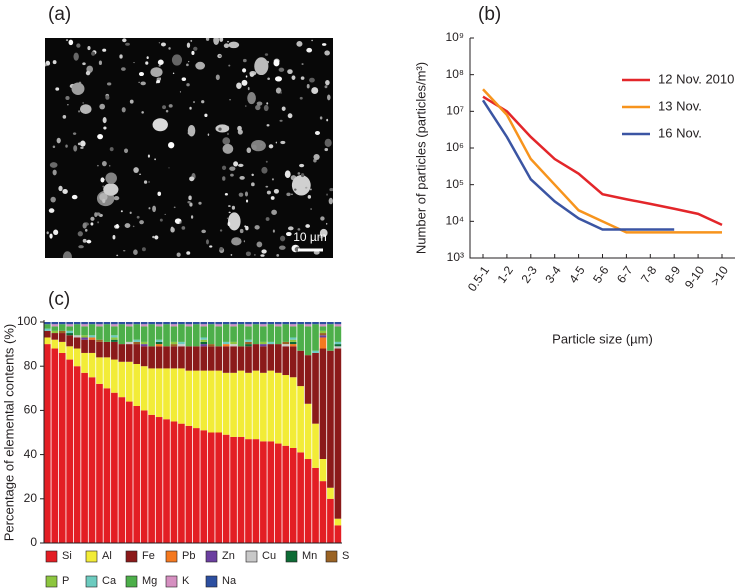 The width and height of the screenshot is (753, 588). What do you see at coordinates (680, 105) in the screenshot?
I see `legend-label: 13 Nov.` at bounding box center [680, 105].